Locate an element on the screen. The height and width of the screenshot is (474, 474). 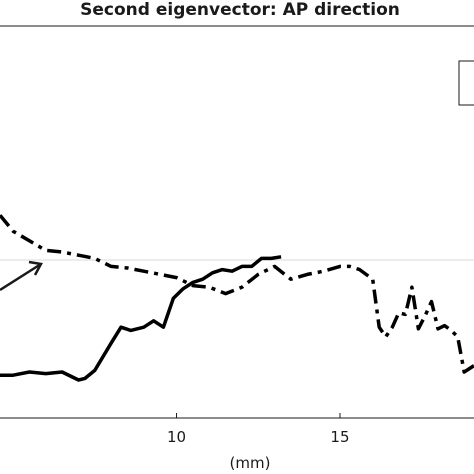
legend-box is located at coordinates (466, 83).